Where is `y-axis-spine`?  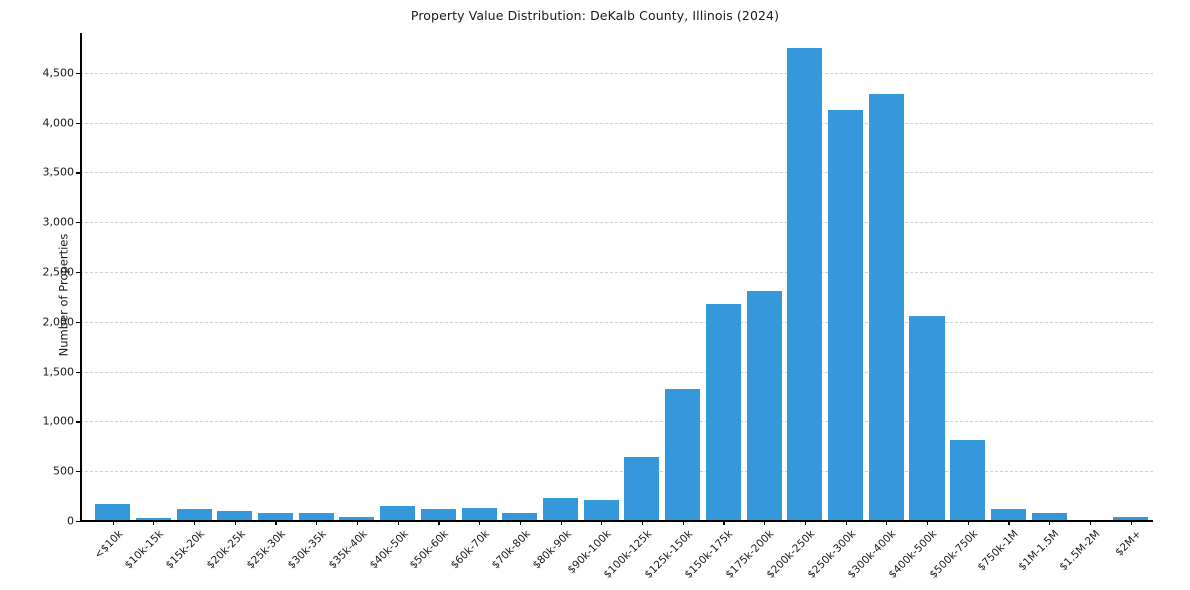
y-axis-spine is located at coordinates (81, 277).